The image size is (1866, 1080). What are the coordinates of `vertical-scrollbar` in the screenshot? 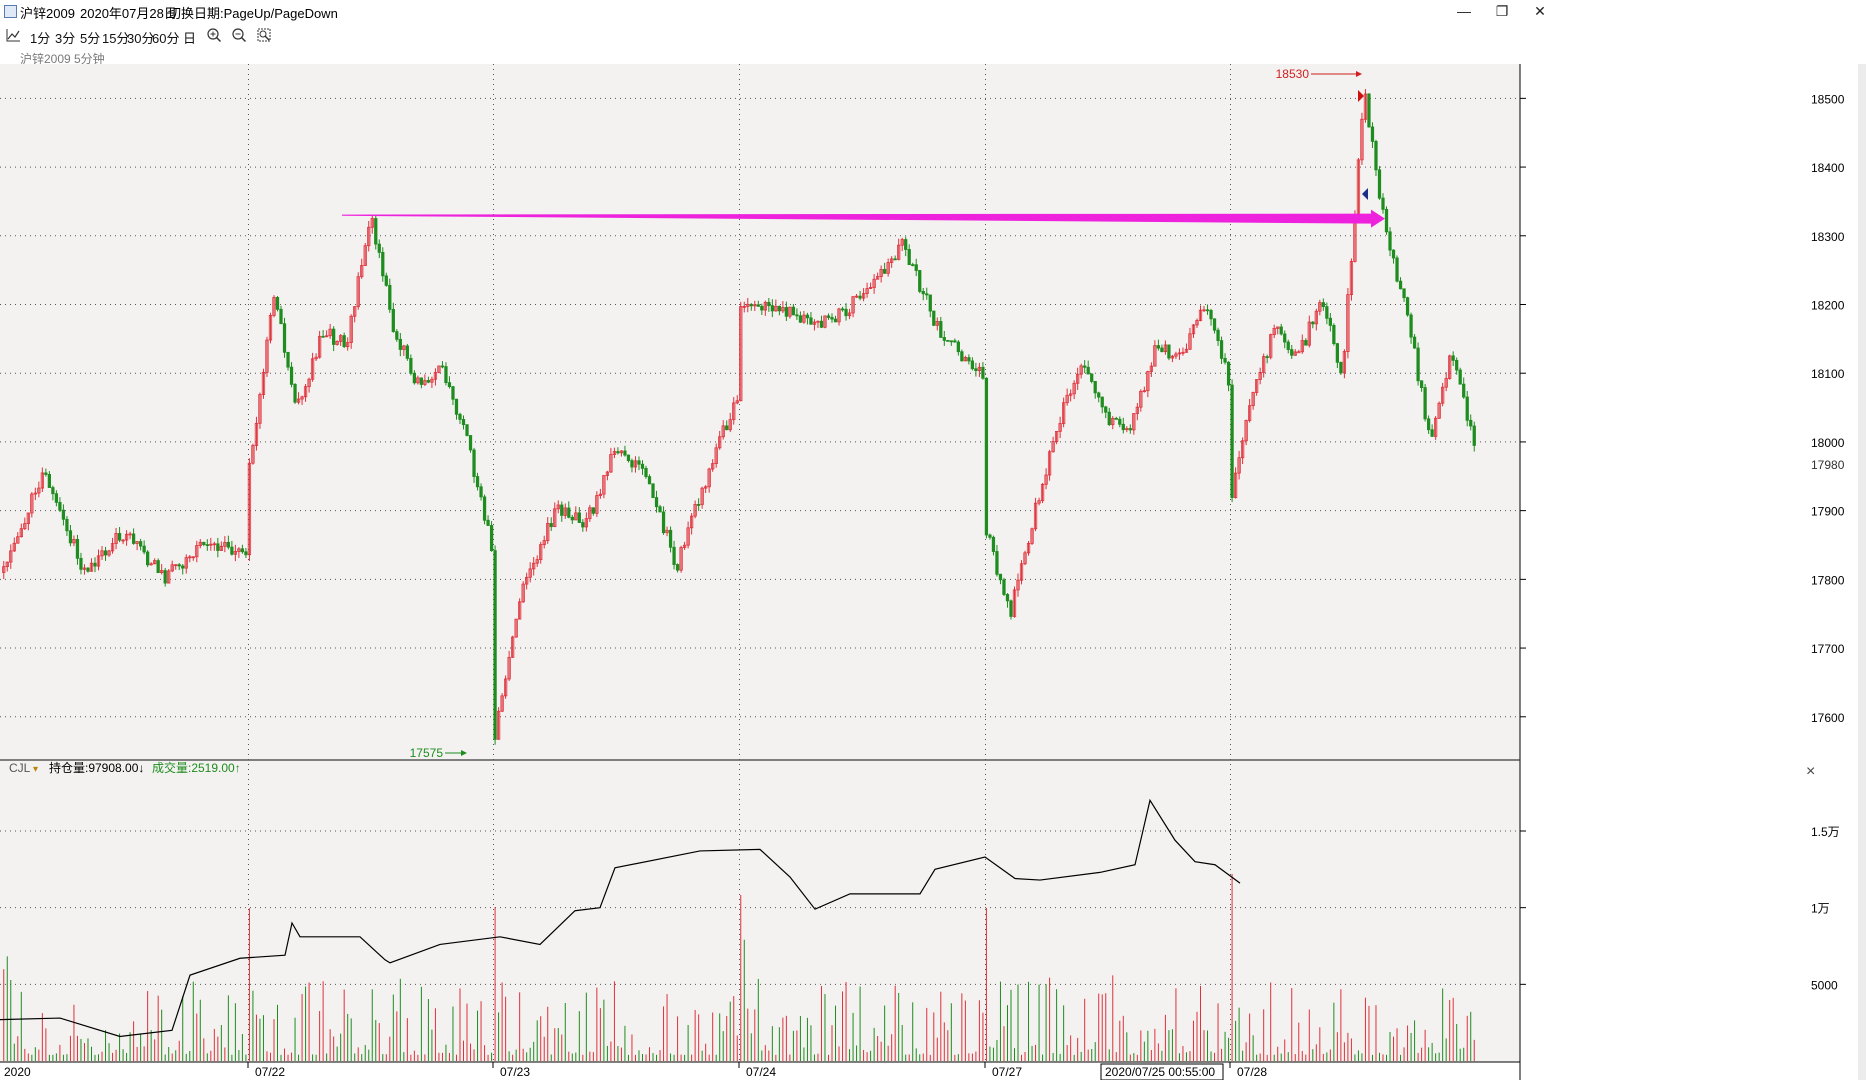 It's located at (1862, 572).